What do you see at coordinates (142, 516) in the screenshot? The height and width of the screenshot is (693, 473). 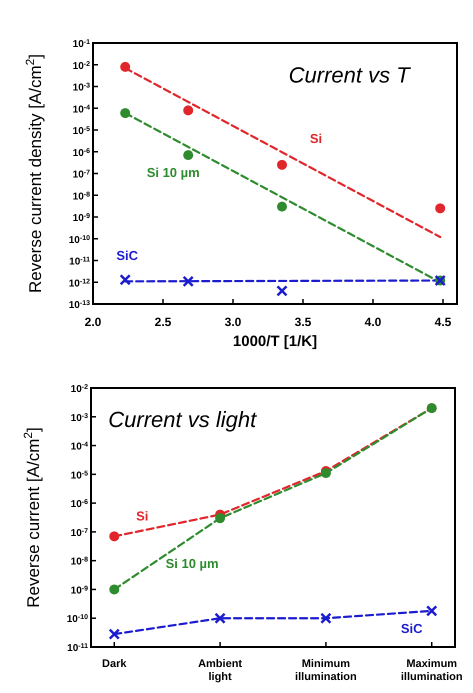 I see `series-label: Si` at bounding box center [142, 516].